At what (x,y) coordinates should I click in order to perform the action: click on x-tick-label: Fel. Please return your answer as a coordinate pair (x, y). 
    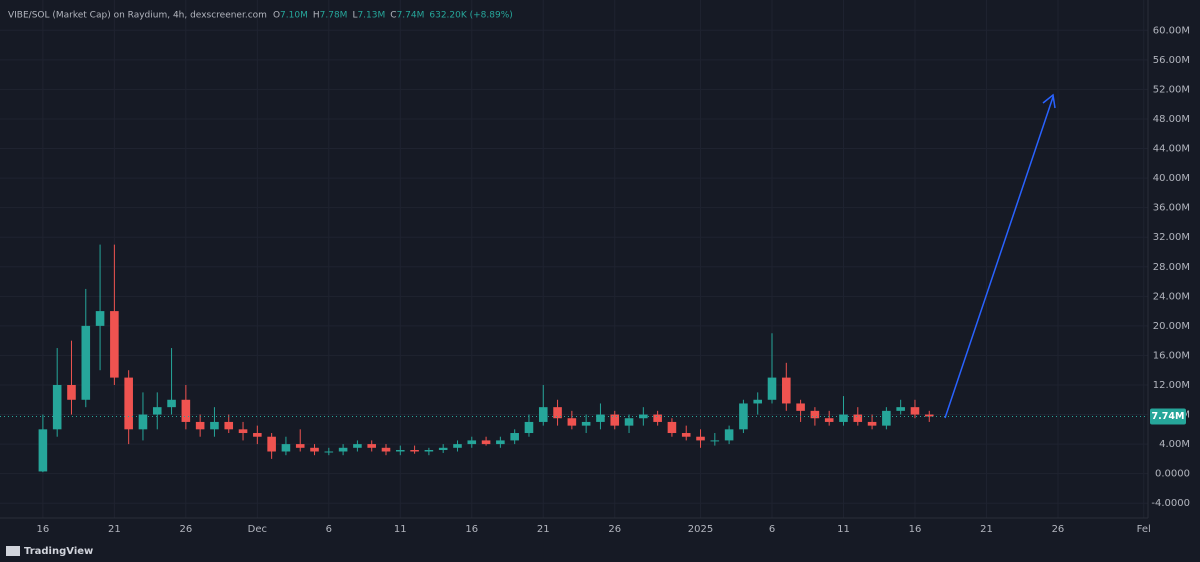
    Looking at the image, I should click on (1144, 529).